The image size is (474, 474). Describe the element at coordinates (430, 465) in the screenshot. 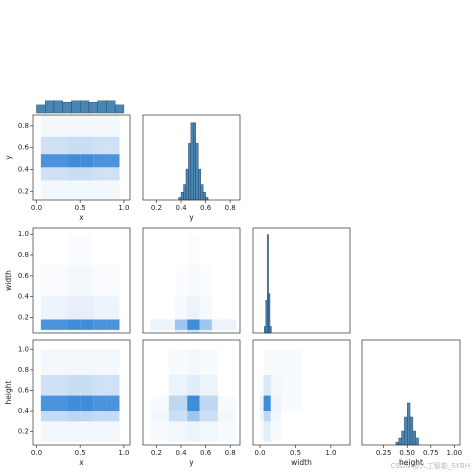

I see `watermark: CSDN @人工智能_SYBH` at that location.